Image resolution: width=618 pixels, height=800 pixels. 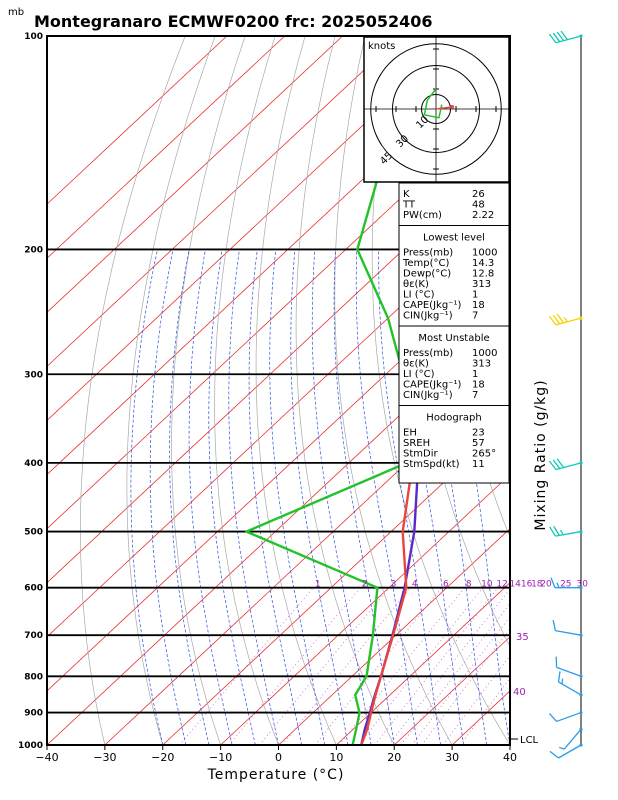 I want to click on lowest-level-row-label: LI (°C), so click(x=419, y=295).